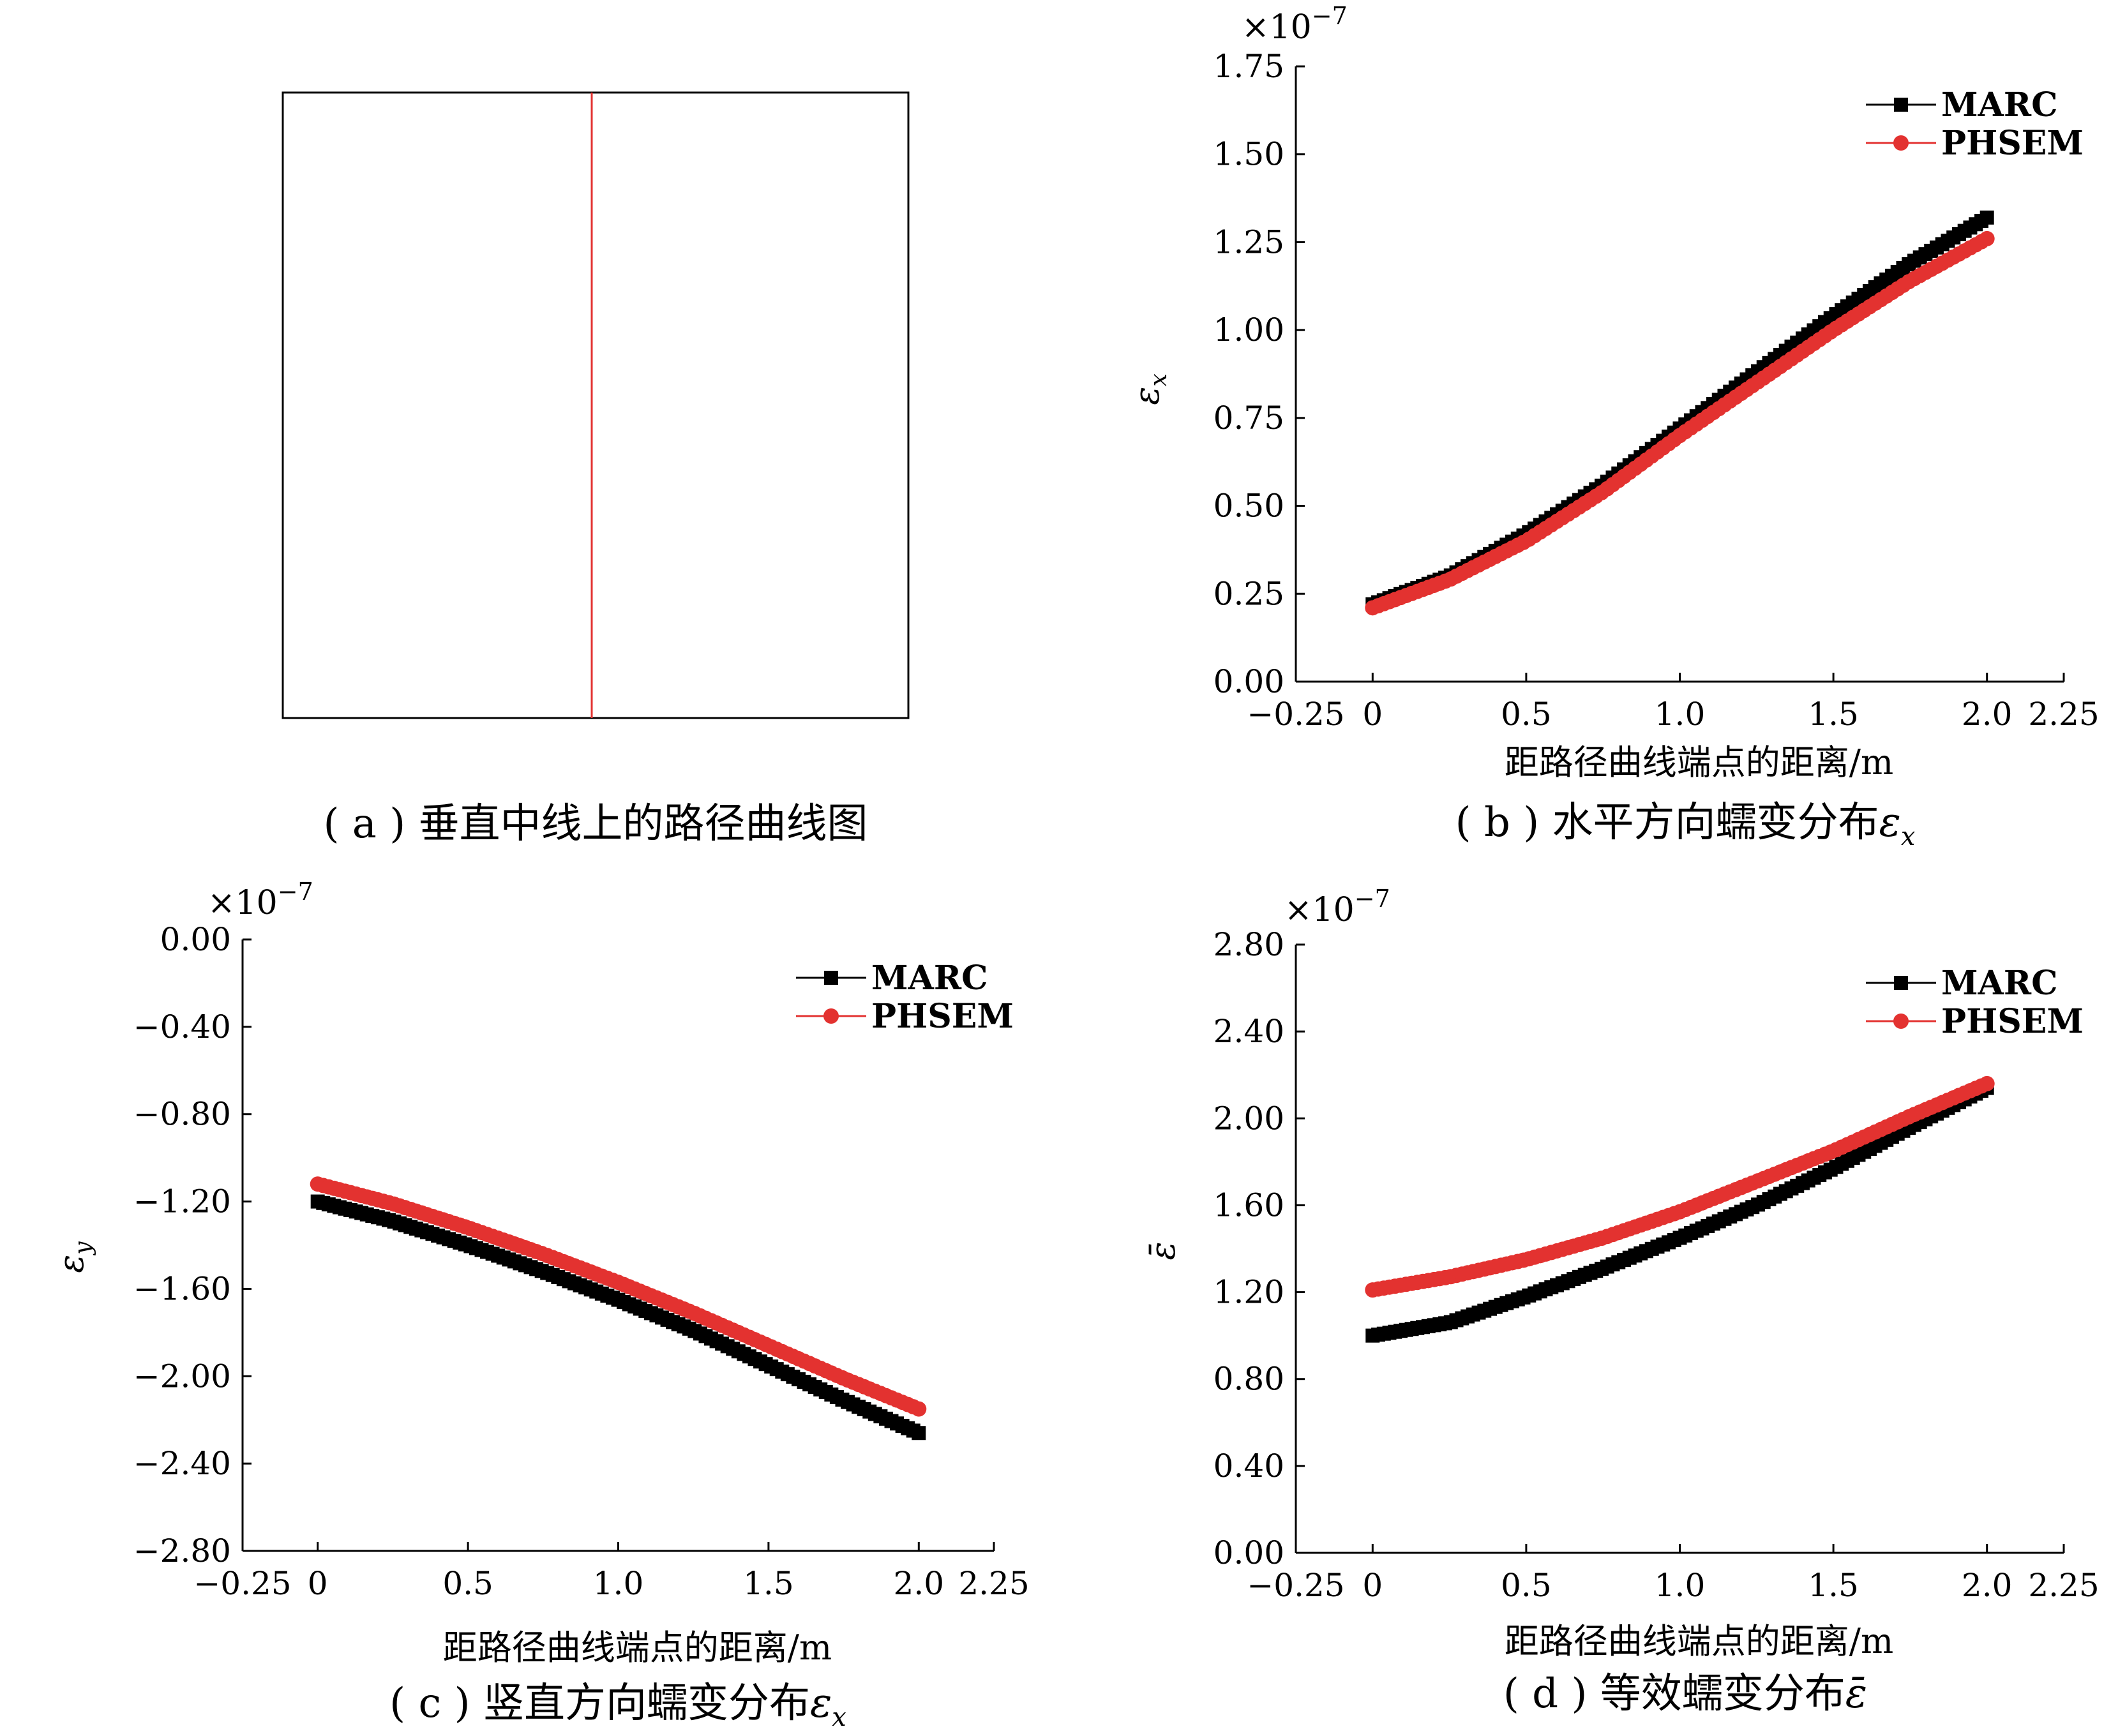  Describe the element at coordinates (1674, 1693) in the screenshot. I see `caption-text: ( d ) 等效蠕变分布` at that location.